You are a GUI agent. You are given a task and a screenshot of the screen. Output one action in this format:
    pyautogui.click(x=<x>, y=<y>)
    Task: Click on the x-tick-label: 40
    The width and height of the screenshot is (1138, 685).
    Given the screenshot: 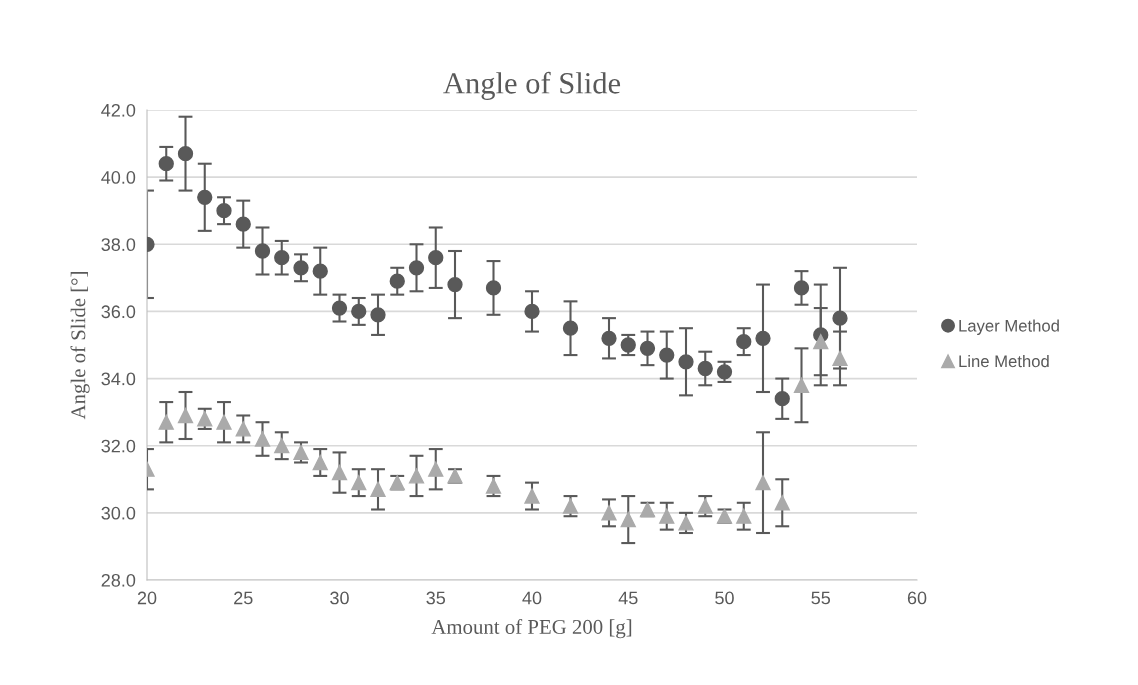 What is the action you would take?
    pyautogui.click(x=532, y=598)
    